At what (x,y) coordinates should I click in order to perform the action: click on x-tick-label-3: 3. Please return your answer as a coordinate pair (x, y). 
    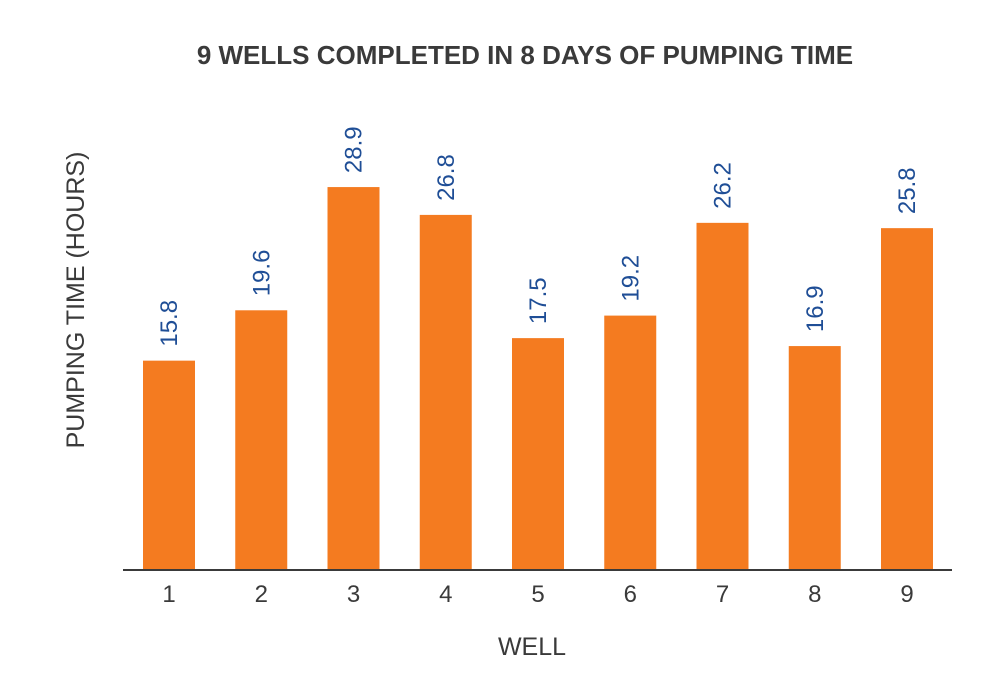
    Looking at the image, I should click on (353, 594).